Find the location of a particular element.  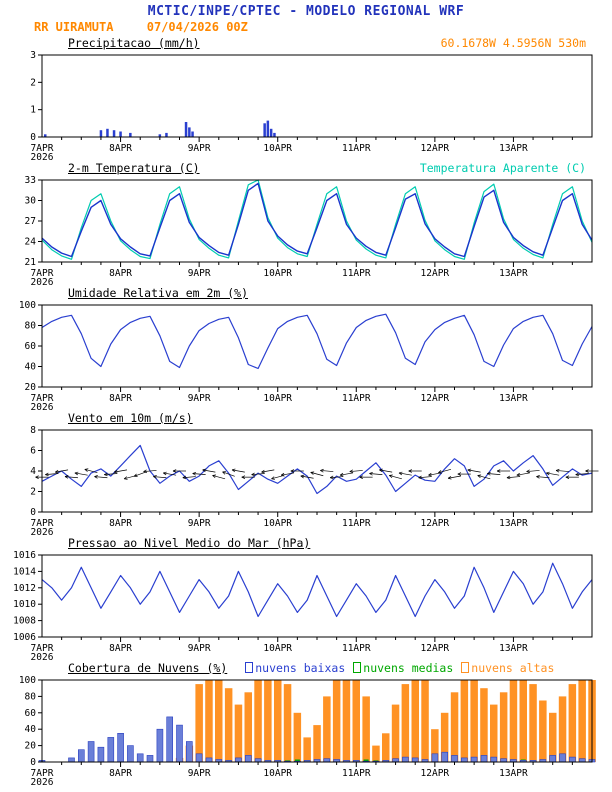

svg-text: 24 is located at coordinates (31, 242).